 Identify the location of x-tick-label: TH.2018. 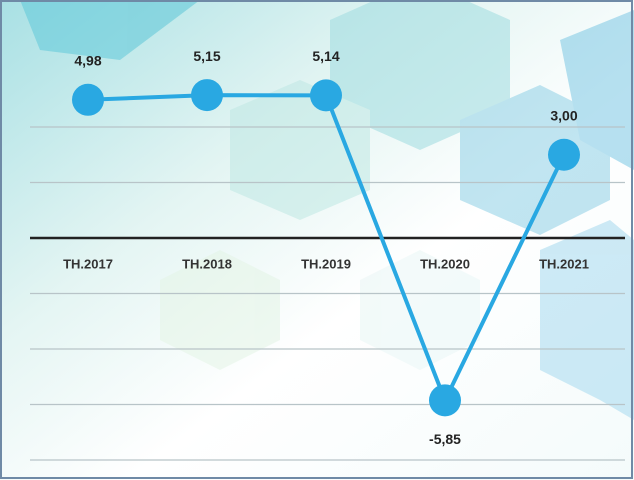
(207, 263).